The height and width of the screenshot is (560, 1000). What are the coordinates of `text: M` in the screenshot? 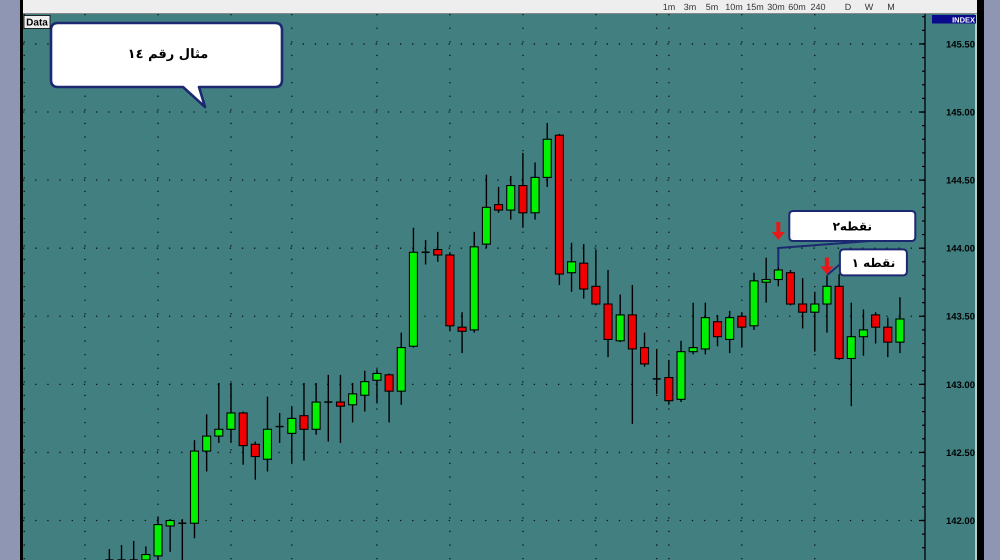 It's located at (891, 7).